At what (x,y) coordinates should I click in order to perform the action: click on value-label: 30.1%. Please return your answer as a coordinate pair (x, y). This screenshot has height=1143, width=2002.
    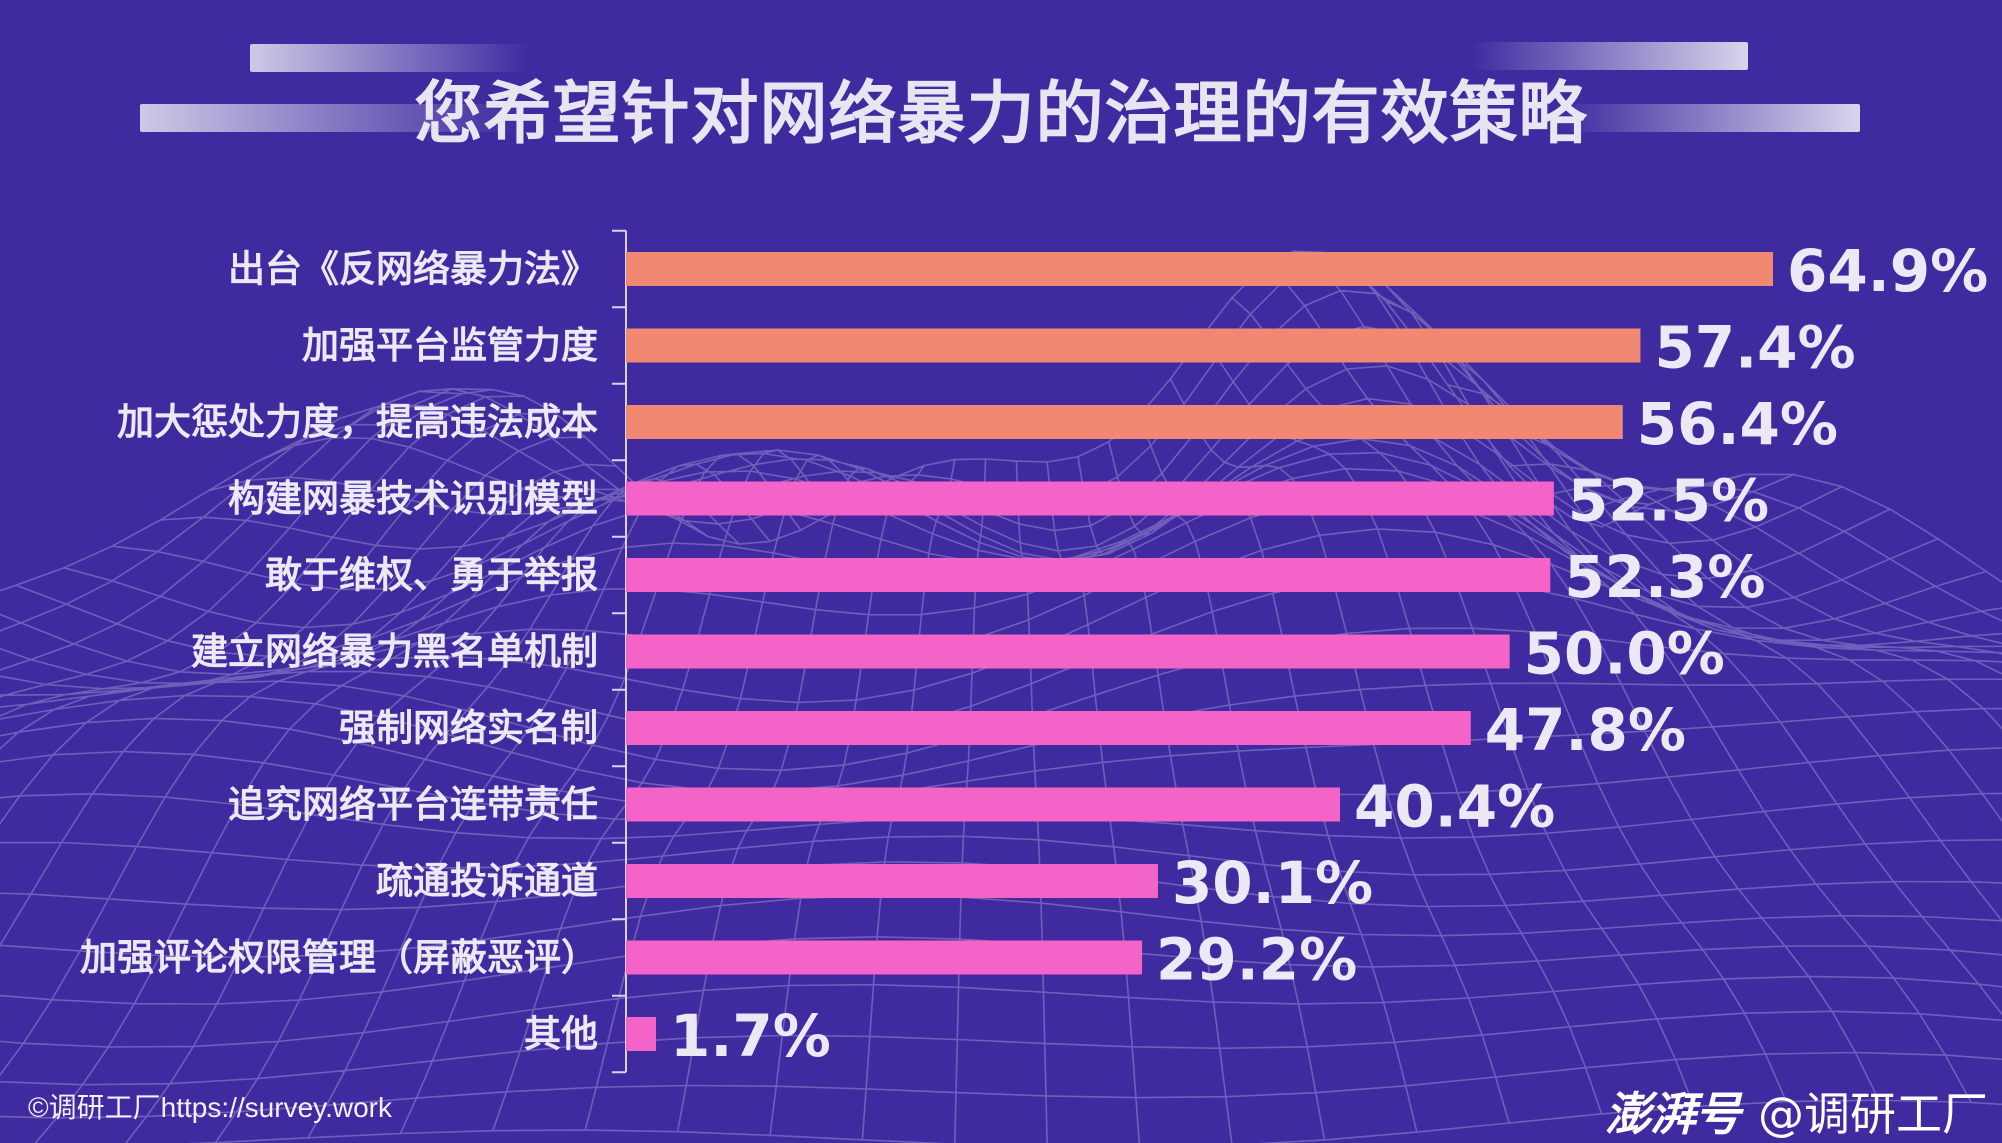
    Looking at the image, I should click on (1272, 883).